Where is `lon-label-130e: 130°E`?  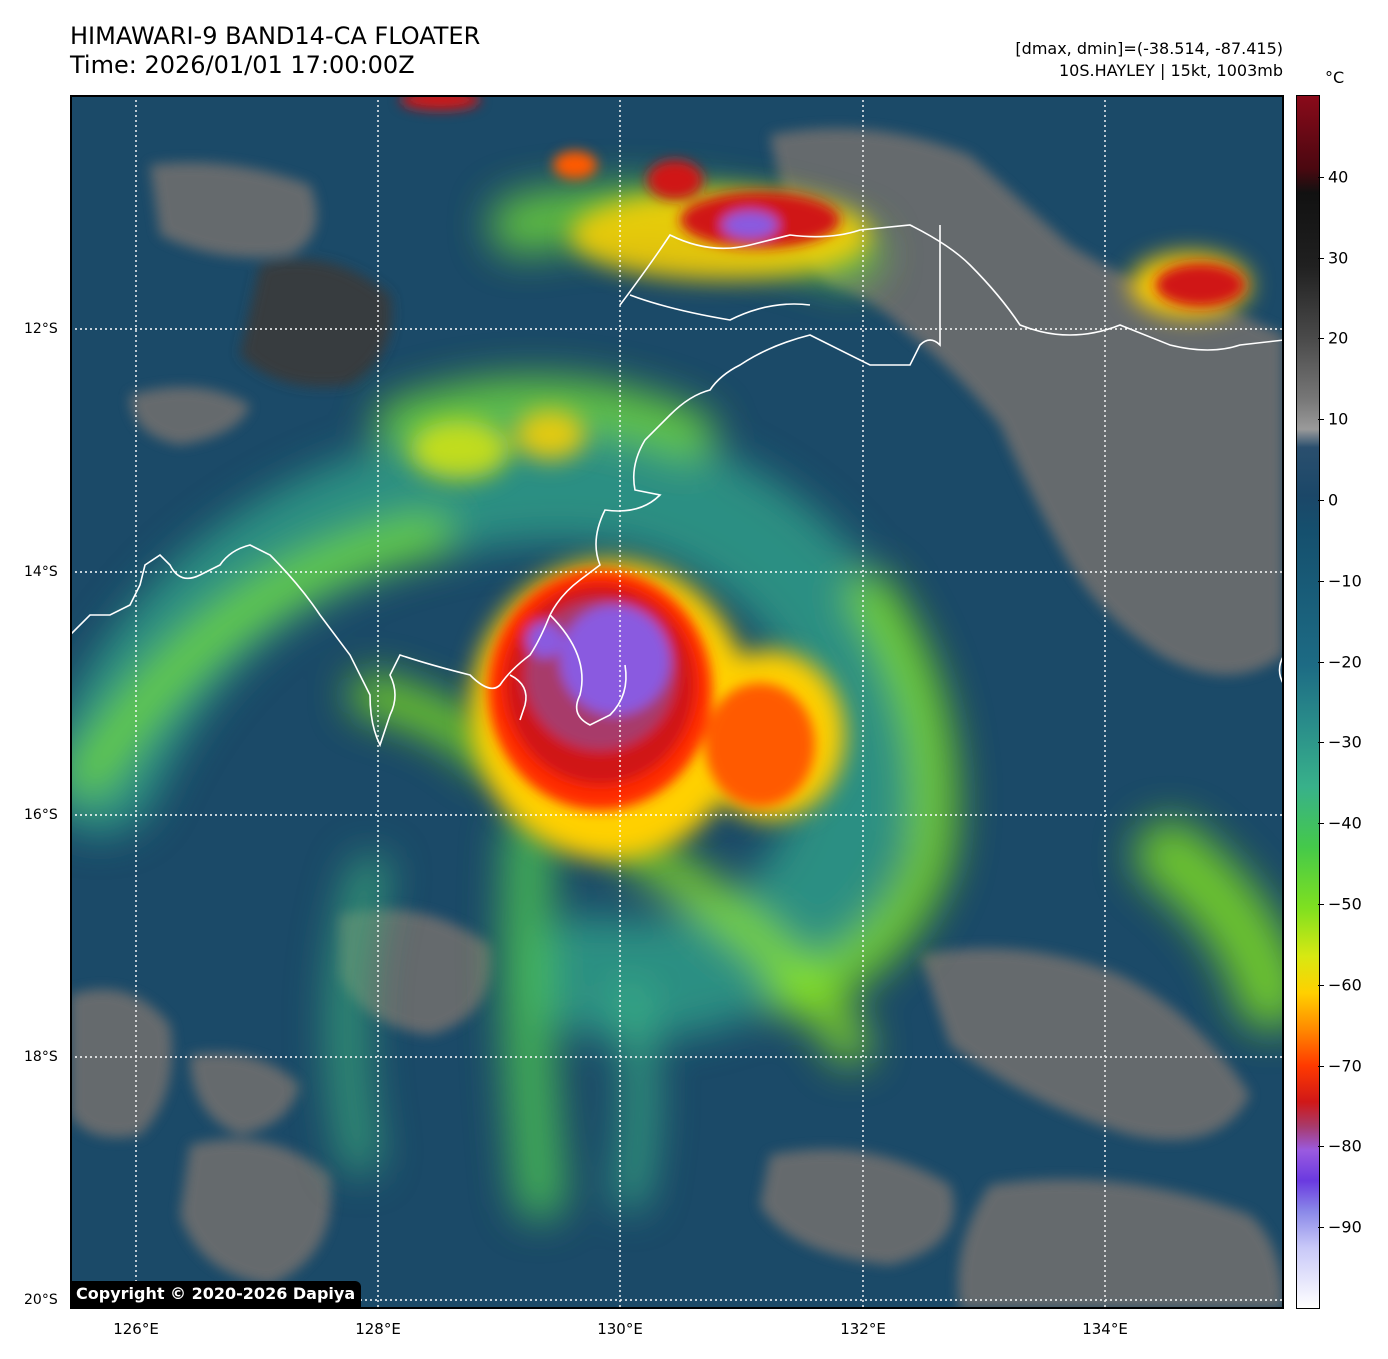 lon-label-130e: 130°E is located at coordinates (620, 1329).